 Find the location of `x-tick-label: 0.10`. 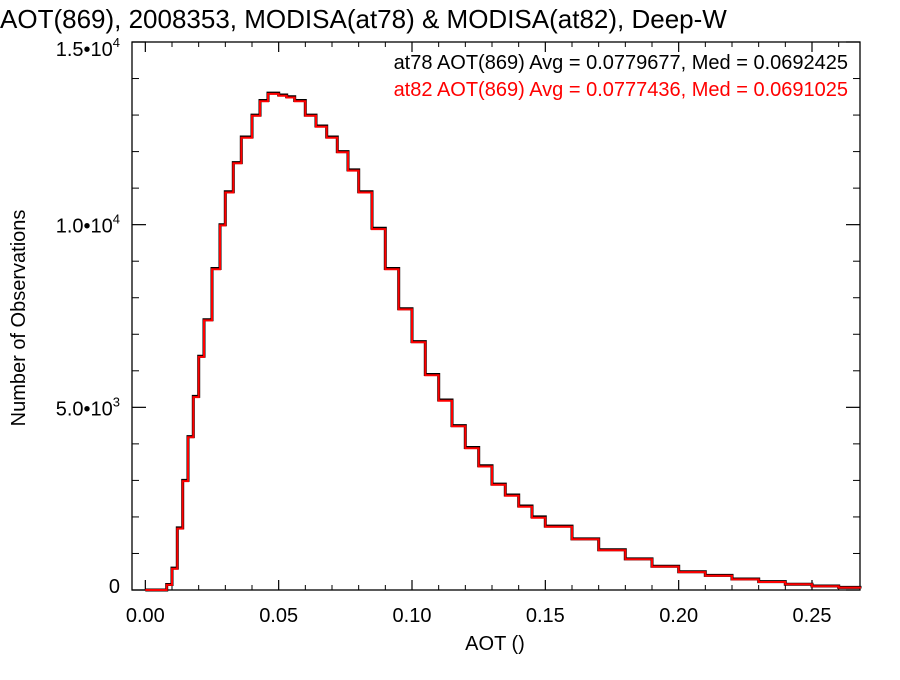

x-tick-label: 0.10 is located at coordinates (412, 616).